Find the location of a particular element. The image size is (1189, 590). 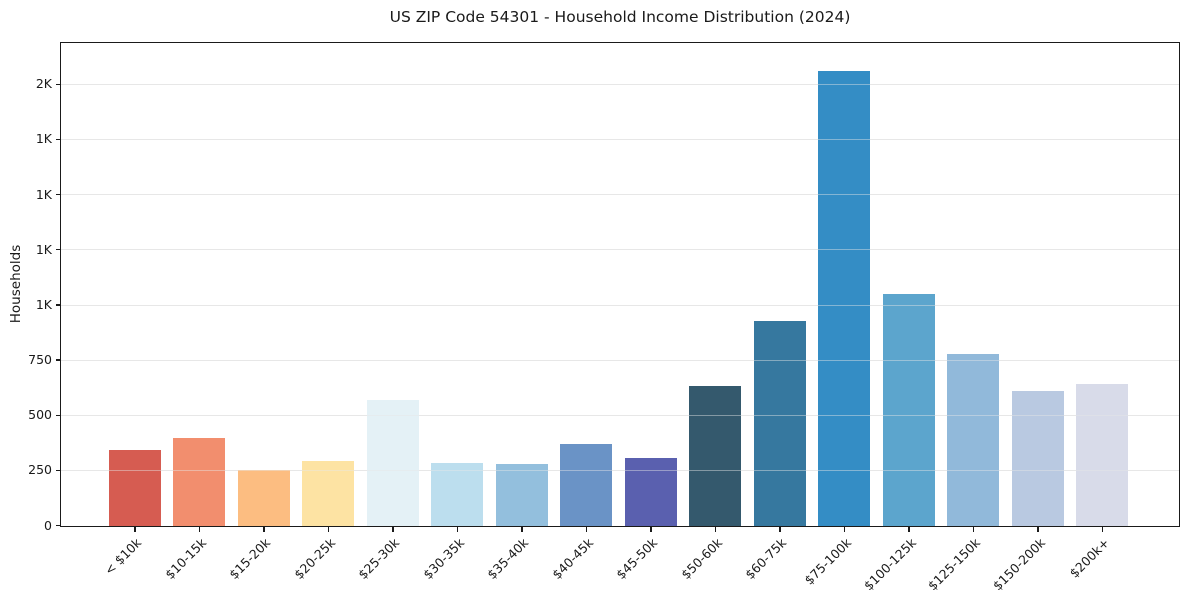

x-tick-label-$15-20k: $15-20k is located at coordinates (250, 559).